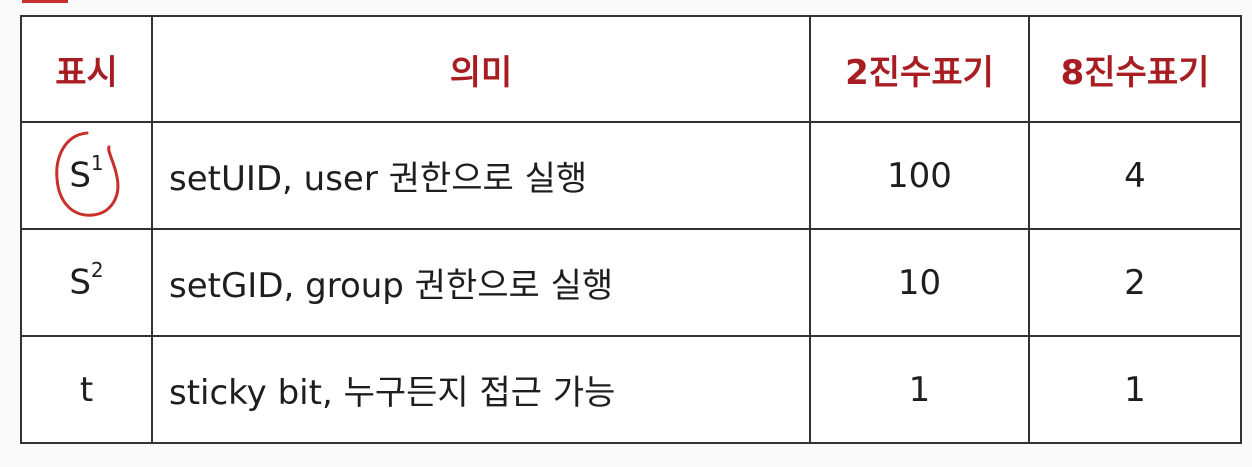 The width and height of the screenshot is (1252, 467). Describe the element at coordinates (1135, 175) in the screenshot. I see `cell-octal: 4` at that location.